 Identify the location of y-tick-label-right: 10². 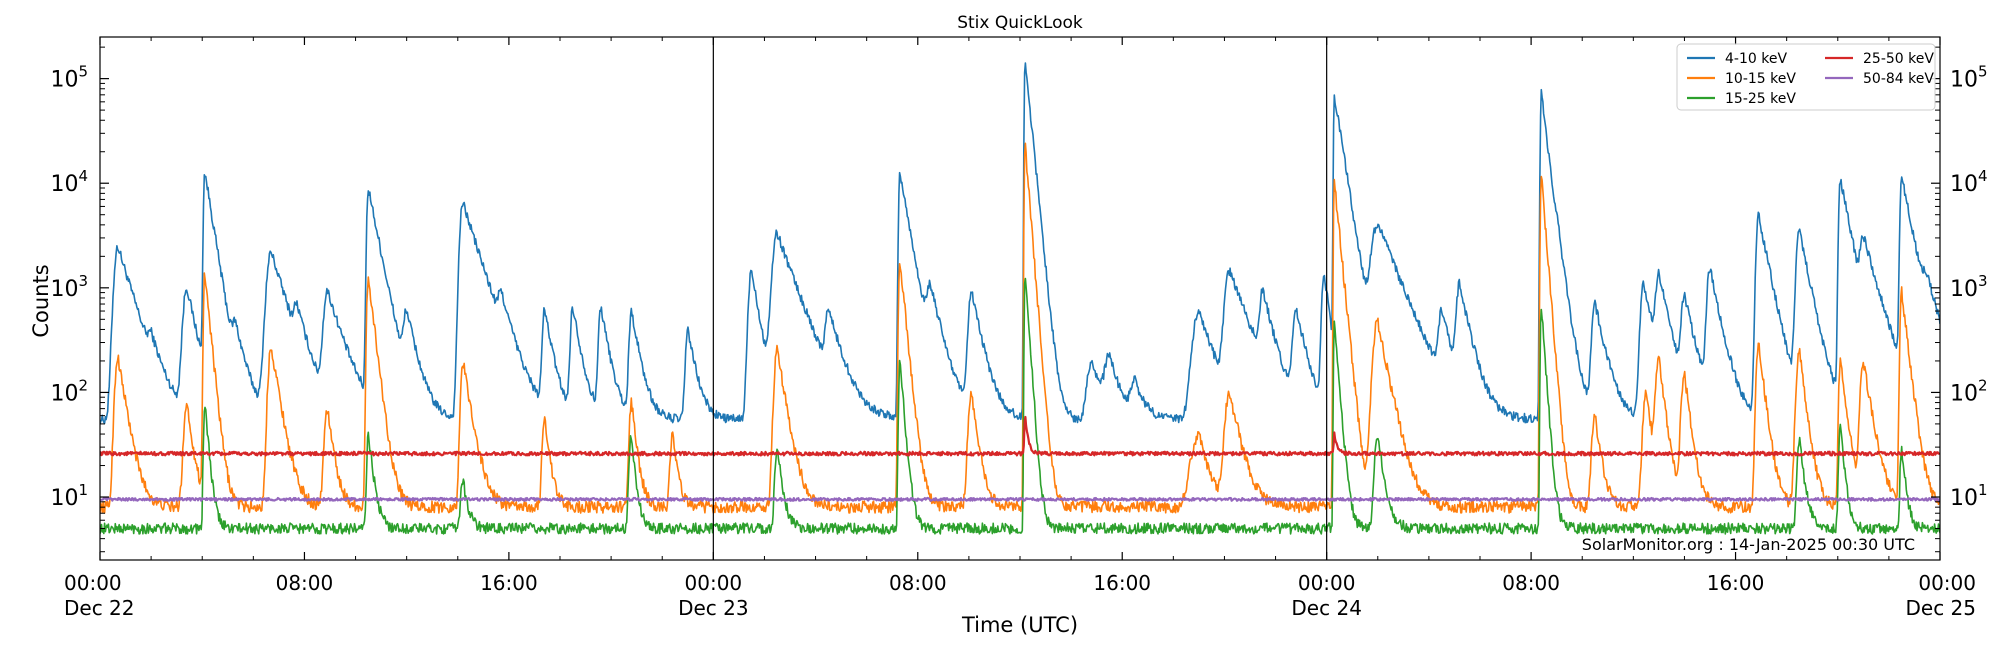
(1969, 391).